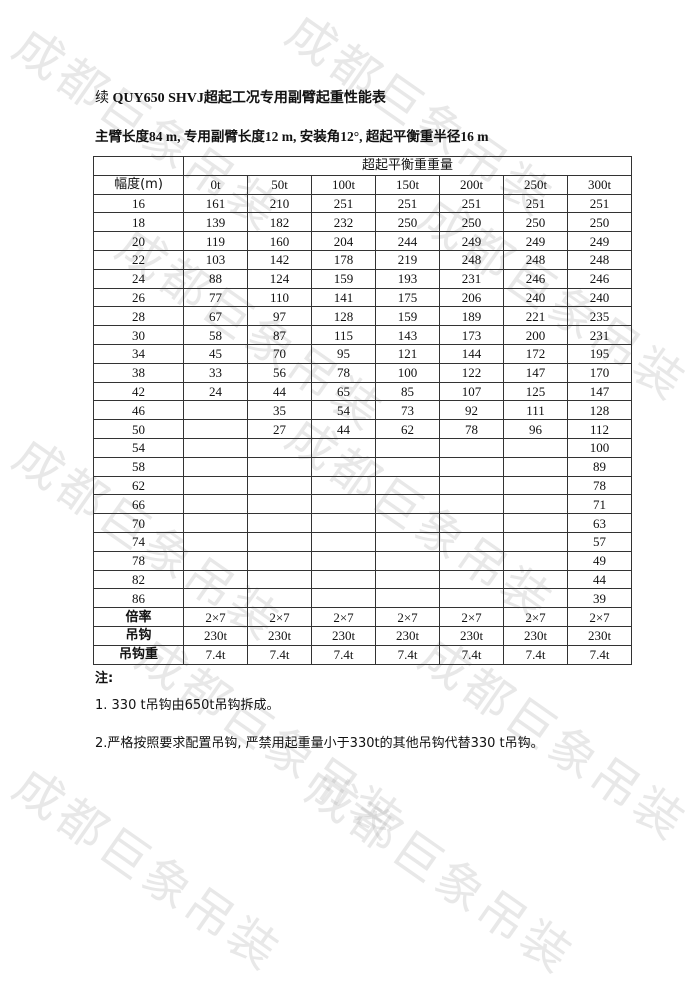 The height and width of the screenshot is (989, 700). Describe the element at coordinates (362, 203) in the screenshot. I see `table-row: 16 161 210 251 251 251 251 251` at that location.